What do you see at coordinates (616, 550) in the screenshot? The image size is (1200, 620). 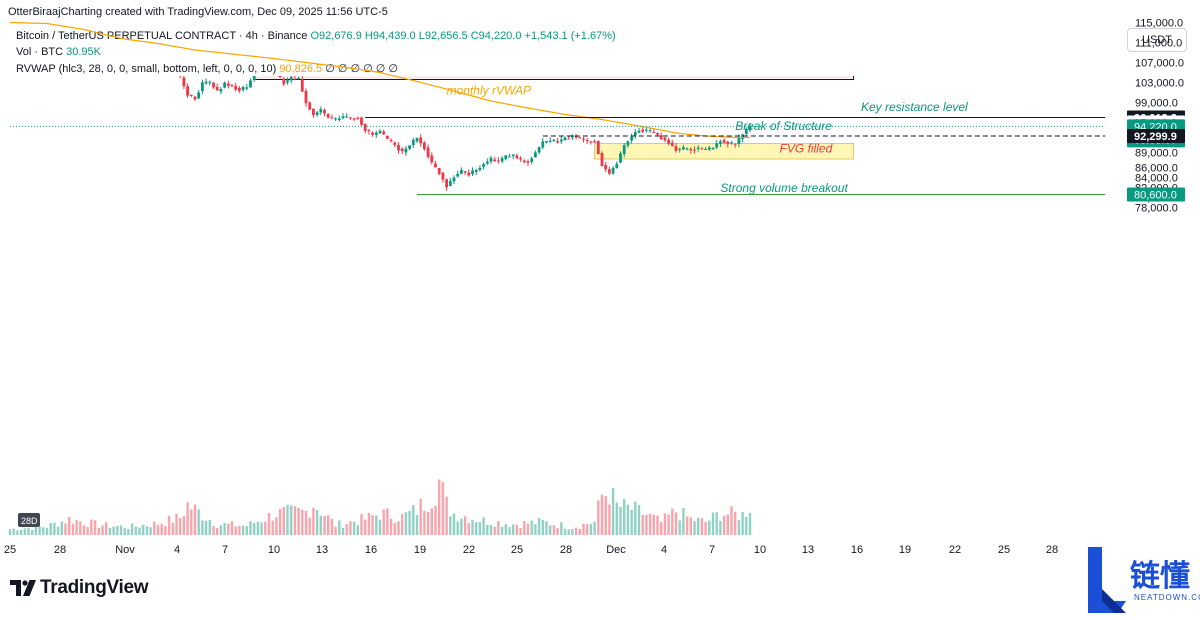 I see `time-tick-label: Dec` at bounding box center [616, 550].